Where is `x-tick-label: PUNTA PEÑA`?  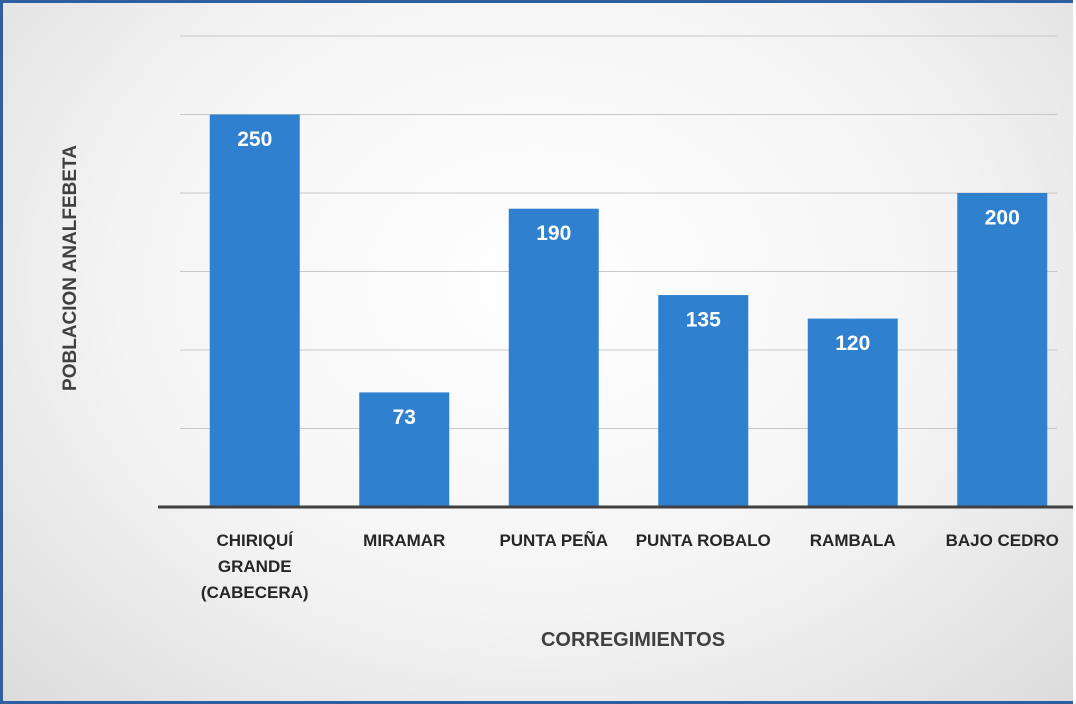
x-tick-label: PUNTA PEÑA is located at coordinates (554, 540).